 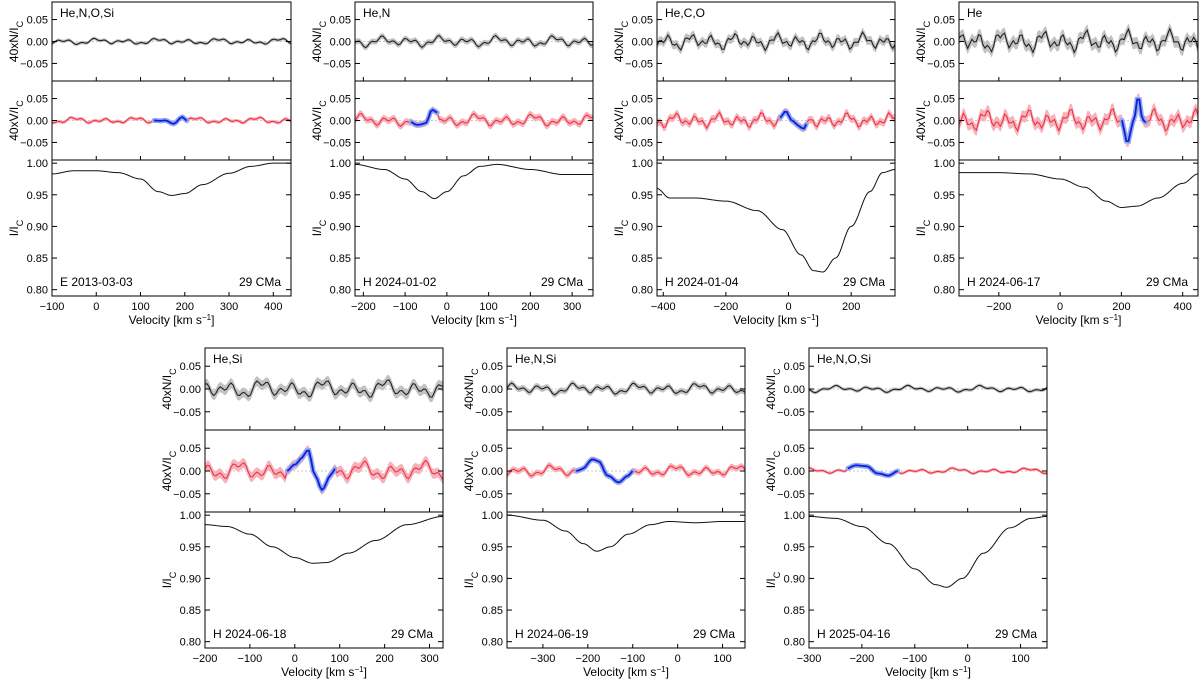 I want to click on x-tick-label: 200, so click(x=530, y=307).